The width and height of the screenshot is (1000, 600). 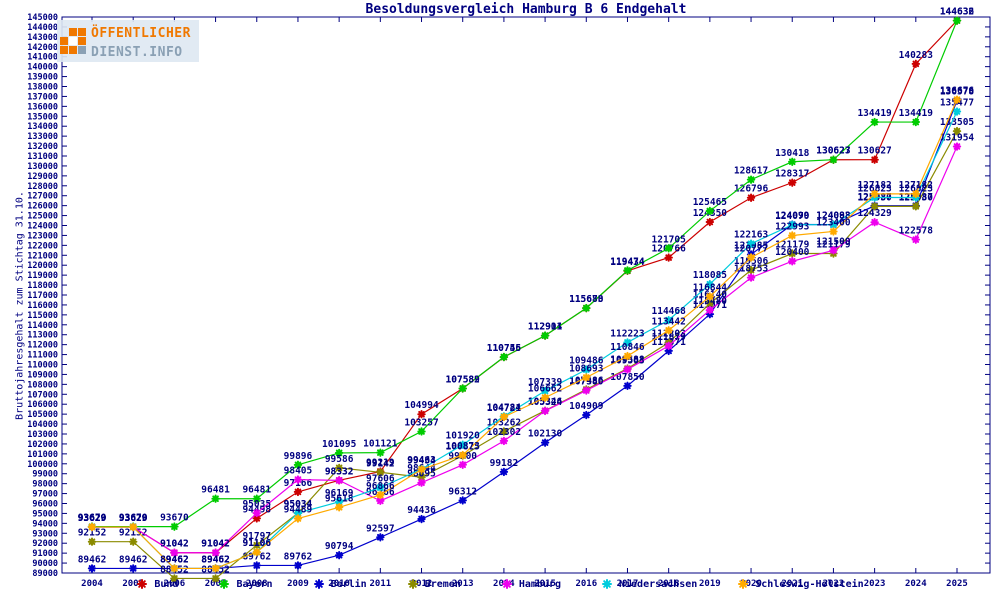 I want to click on logo-text-line2: DIENST.INFO, so click(x=137, y=52).